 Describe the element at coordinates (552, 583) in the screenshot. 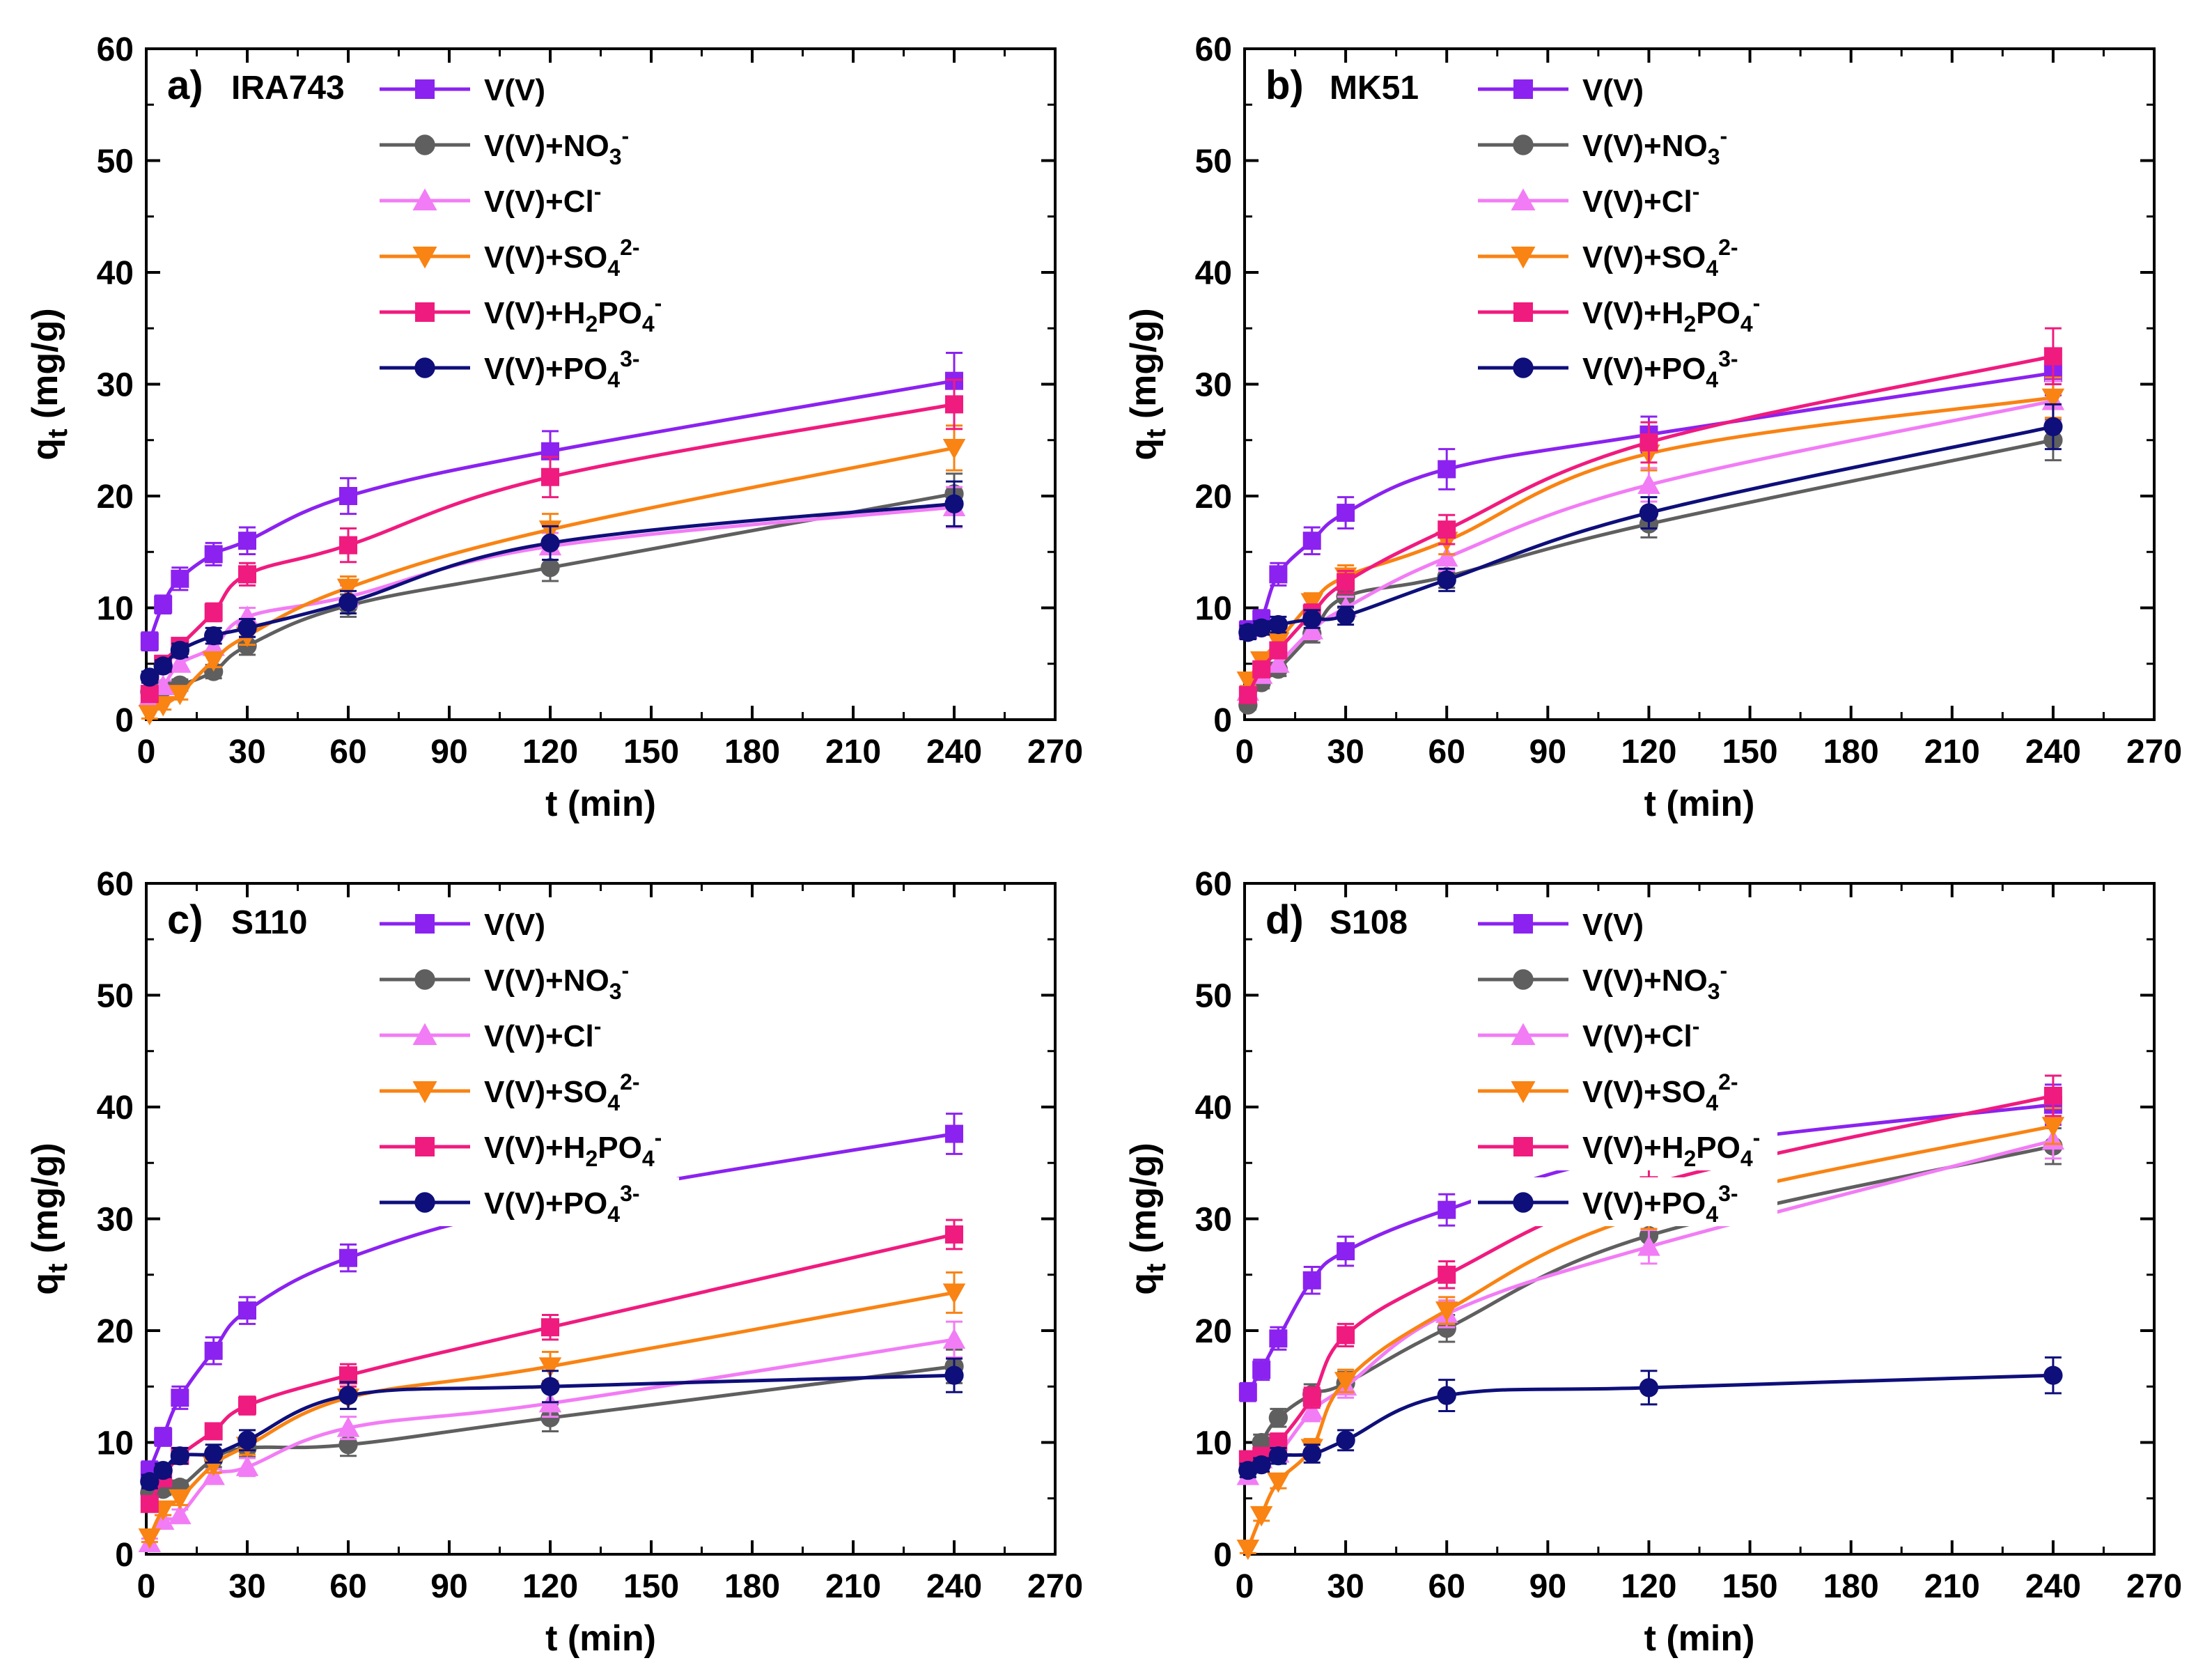

I see `series-po4` at that location.